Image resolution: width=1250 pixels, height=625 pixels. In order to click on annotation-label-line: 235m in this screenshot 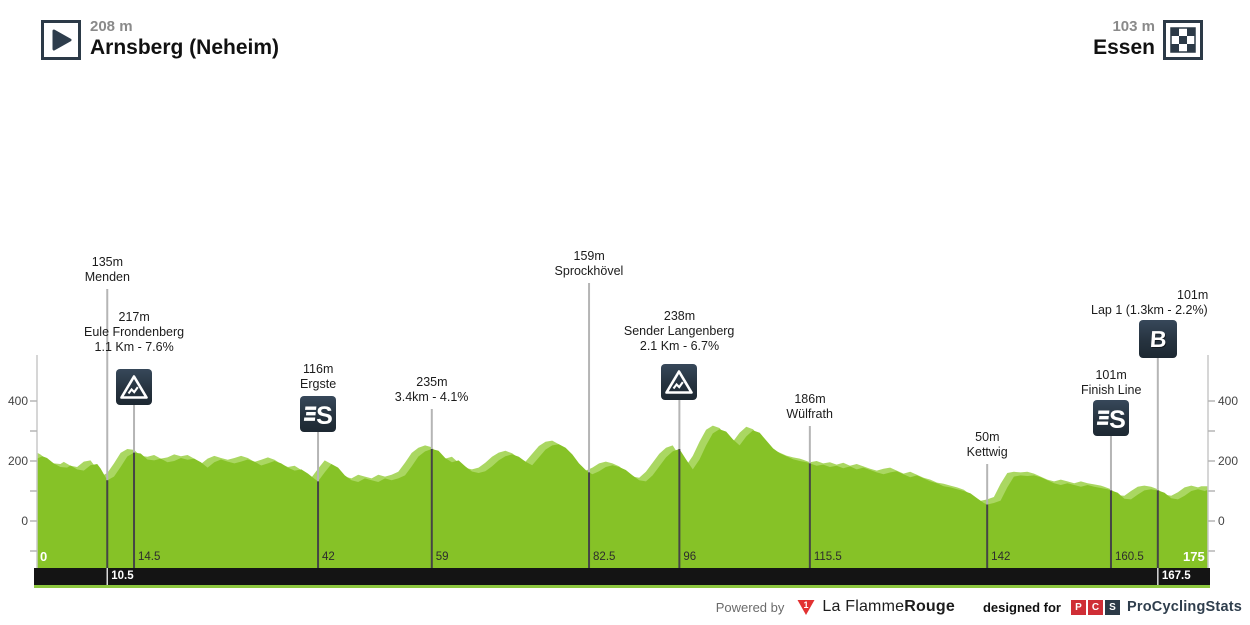, I will do `click(432, 382)`.